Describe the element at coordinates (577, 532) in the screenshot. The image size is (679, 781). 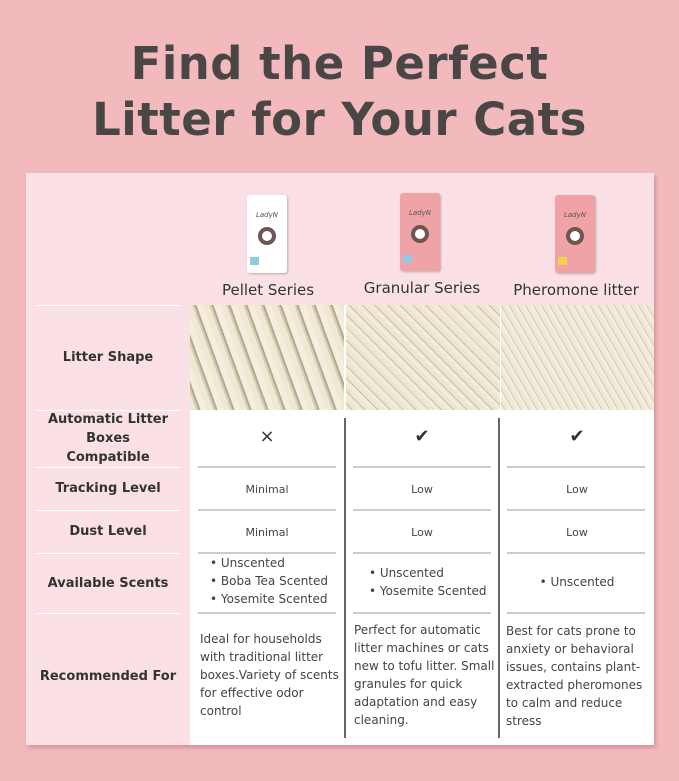
I see `pheromone-dust: Low` at that location.